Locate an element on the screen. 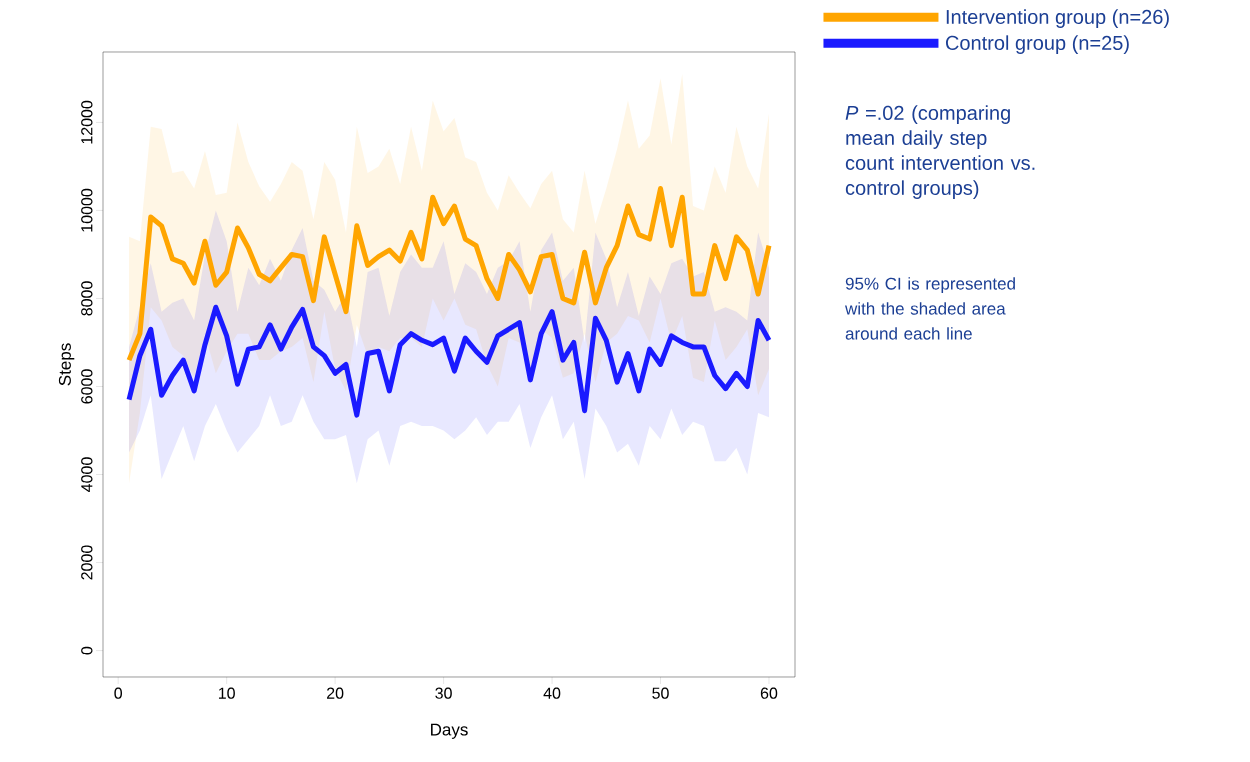 The image size is (1250, 762). y-tick-label: 4000 is located at coordinates (87, 474).